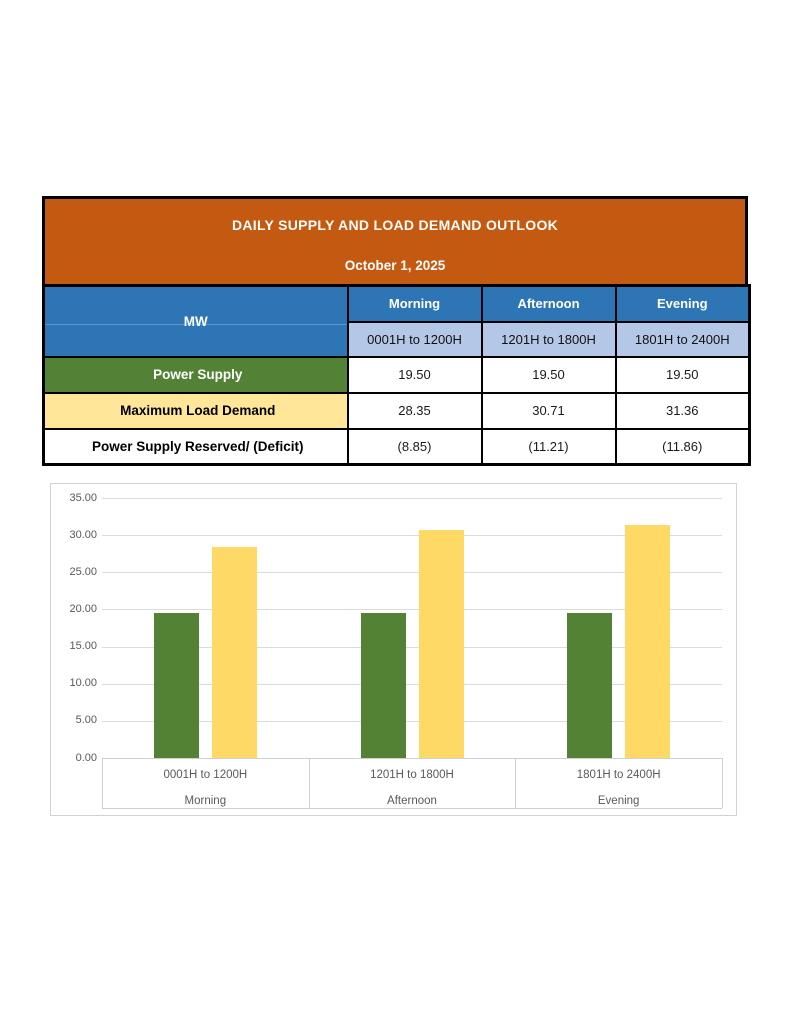 The height and width of the screenshot is (1024, 791). I want to click on category-label-range: 0001H to 1200H, so click(205, 775).